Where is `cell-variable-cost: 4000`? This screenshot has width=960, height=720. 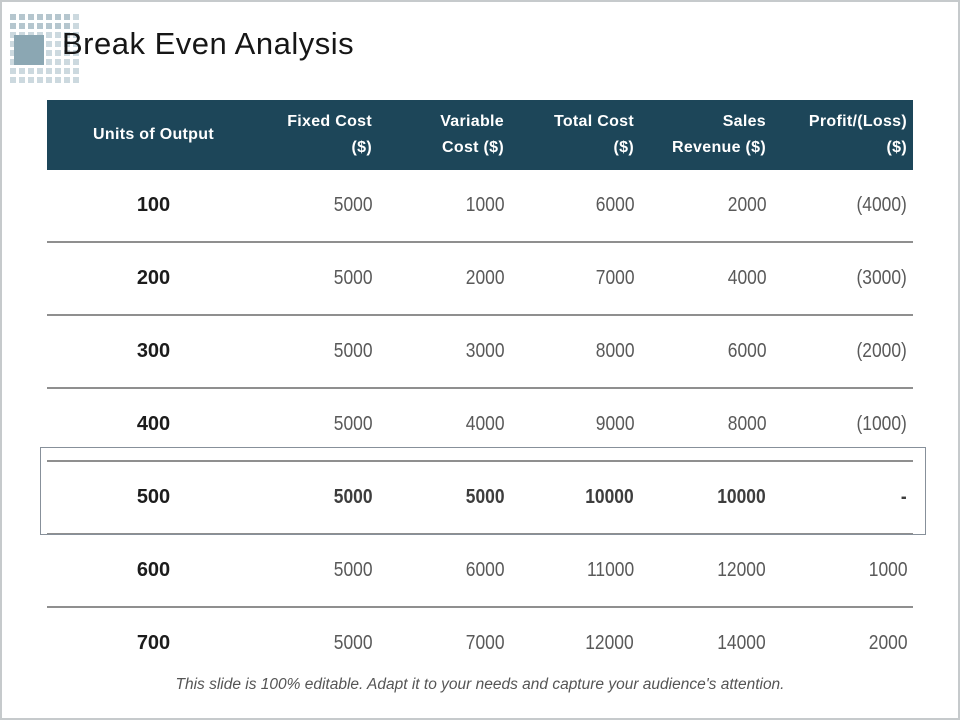 cell-variable-cost: 4000 is located at coordinates (444, 425).